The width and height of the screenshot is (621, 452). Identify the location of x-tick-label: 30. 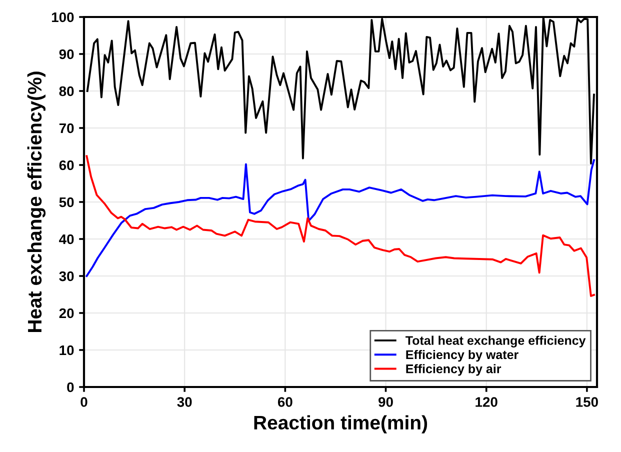
(184, 402).